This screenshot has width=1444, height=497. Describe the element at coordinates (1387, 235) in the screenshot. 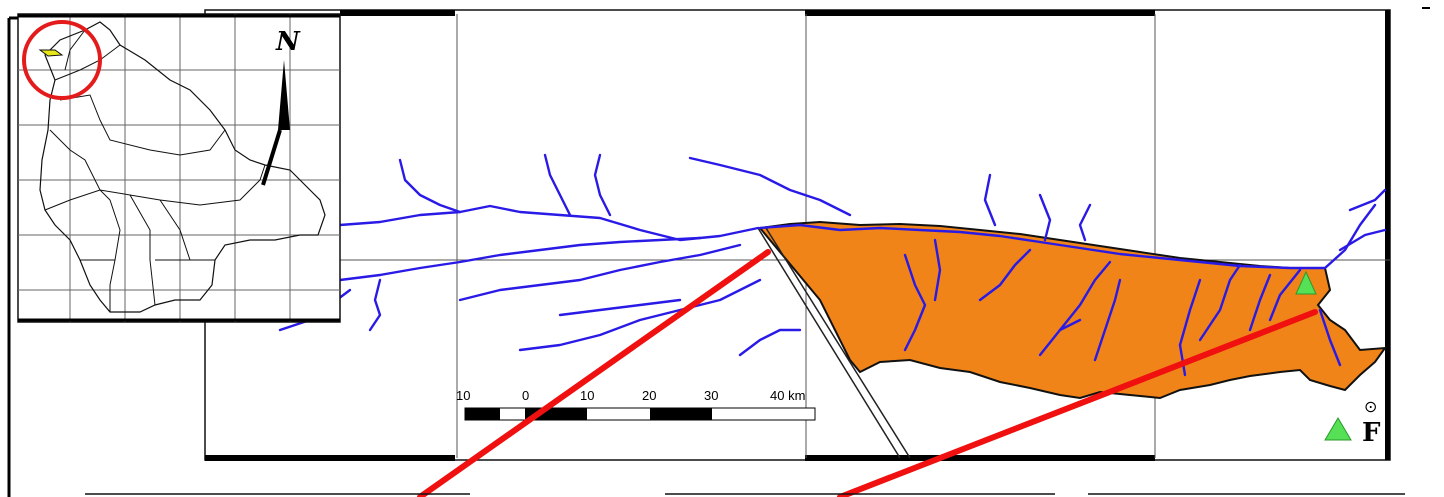

I see `frame-side-bar` at that location.